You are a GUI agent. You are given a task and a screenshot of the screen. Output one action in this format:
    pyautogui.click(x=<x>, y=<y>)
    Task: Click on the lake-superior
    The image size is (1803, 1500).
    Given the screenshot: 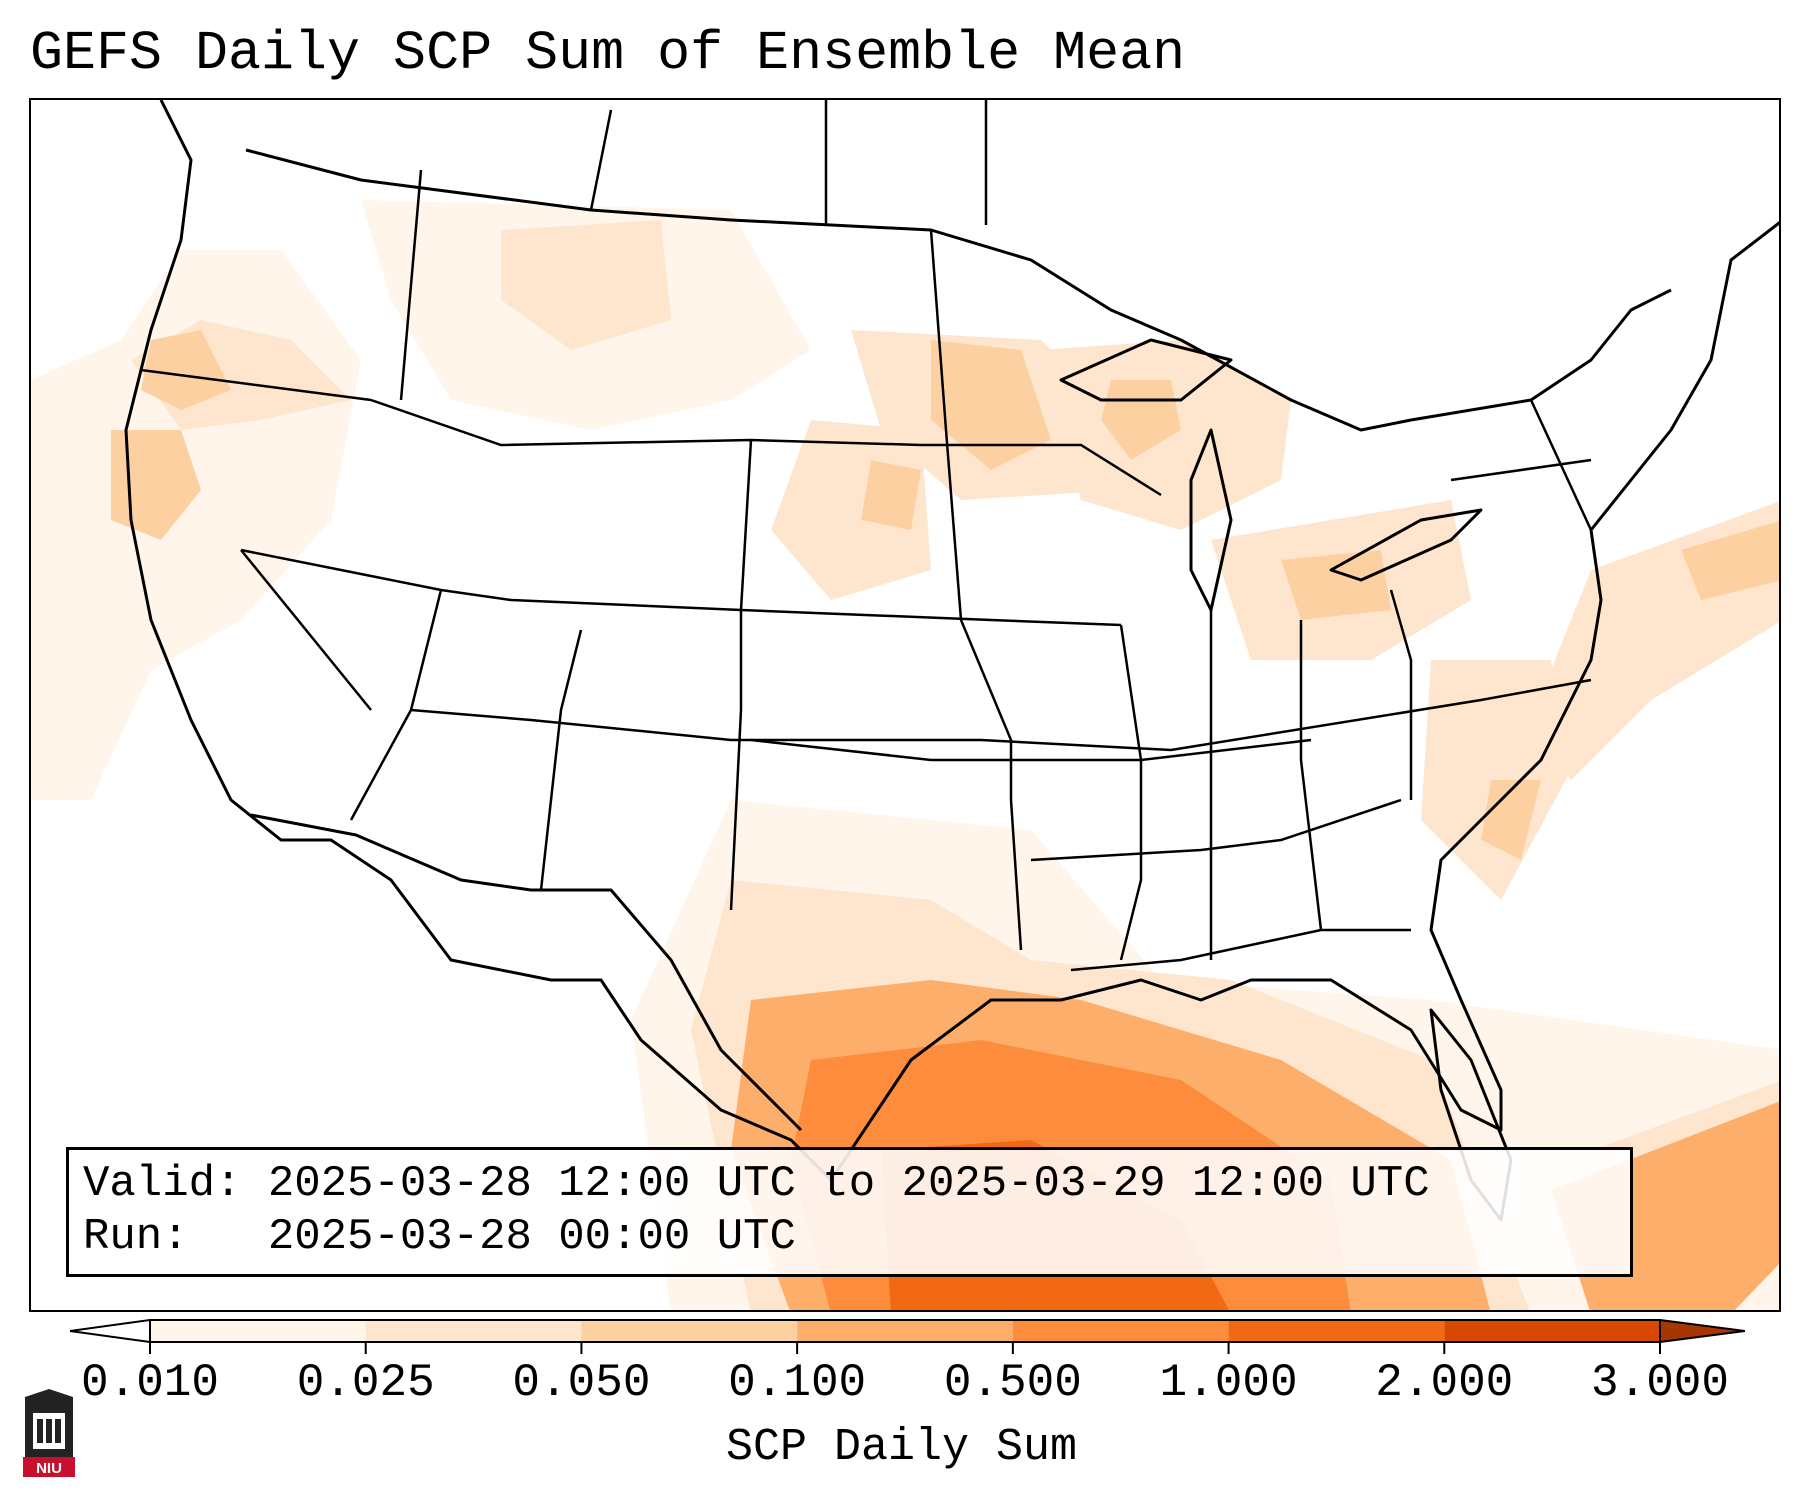 What is the action you would take?
    pyautogui.click(x=1146, y=370)
    